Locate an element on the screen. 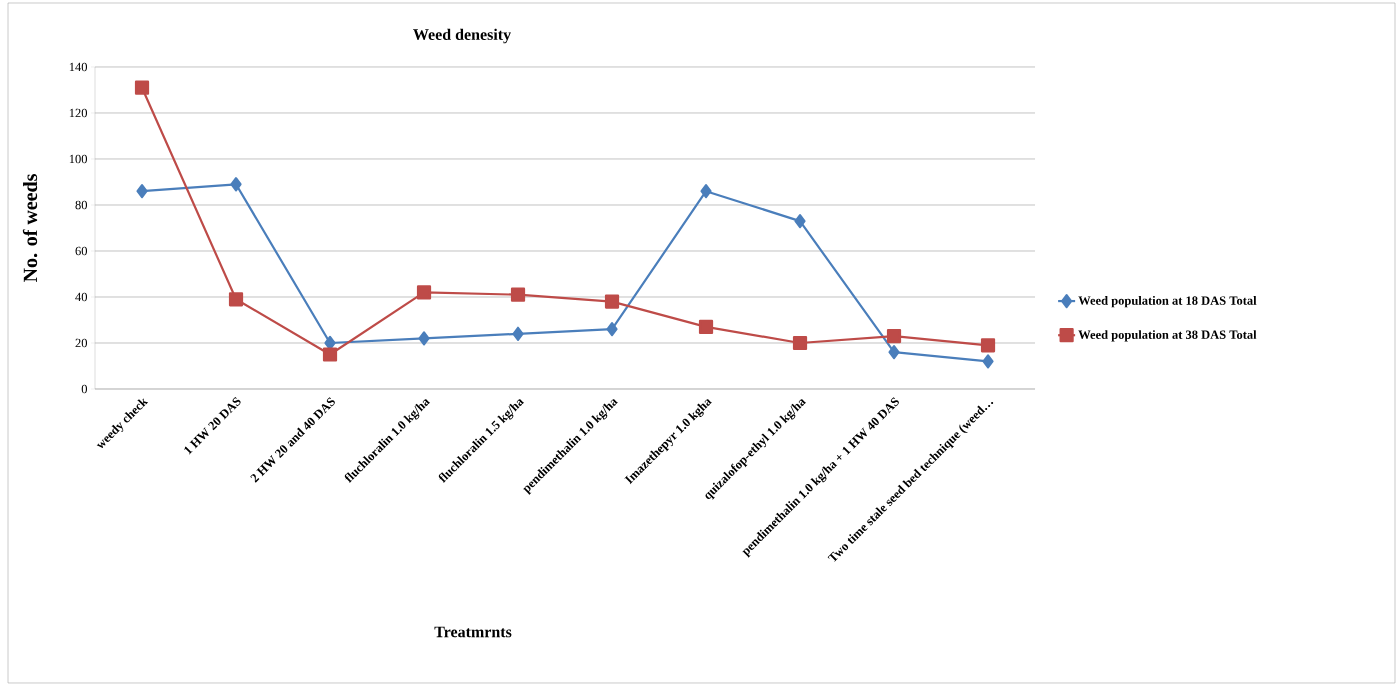 The width and height of the screenshot is (1397, 685). chart-title: Weed denesity is located at coordinates (462, 36).